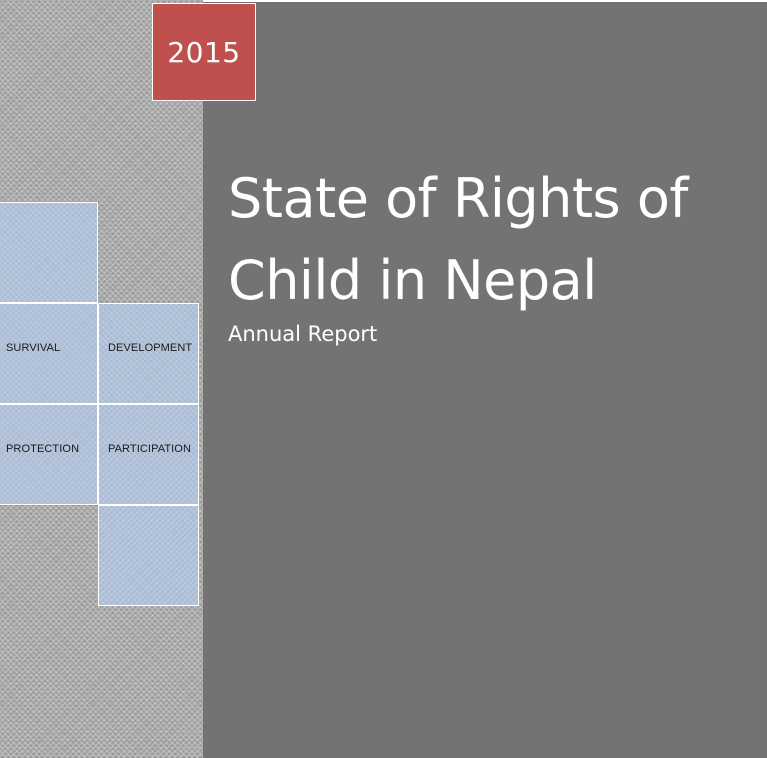 Image resolution: width=767 pixels, height=758 pixels. Describe the element at coordinates (150, 348) in the screenshot. I see `tile-label-development: DEVELOPMENT` at that location.